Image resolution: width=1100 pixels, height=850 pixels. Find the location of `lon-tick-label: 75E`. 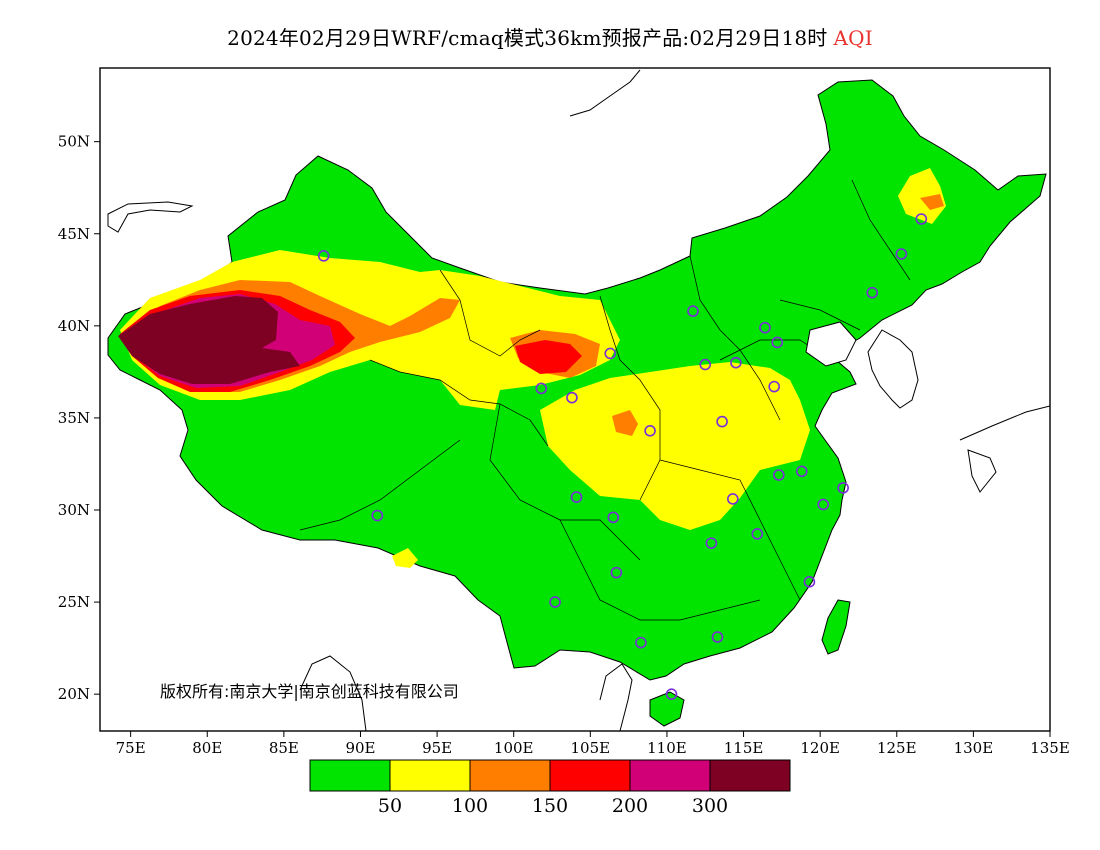

lon-tick-label: 75E is located at coordinates (131, 748).